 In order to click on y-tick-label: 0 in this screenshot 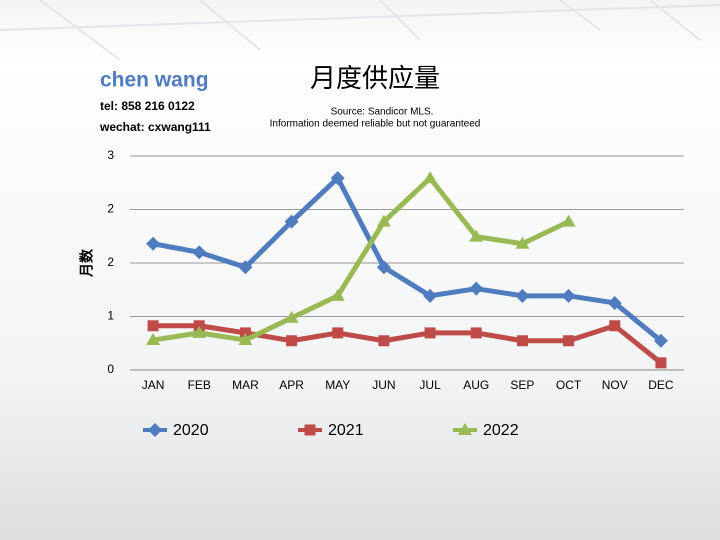, I will do `click(110, 369)`.